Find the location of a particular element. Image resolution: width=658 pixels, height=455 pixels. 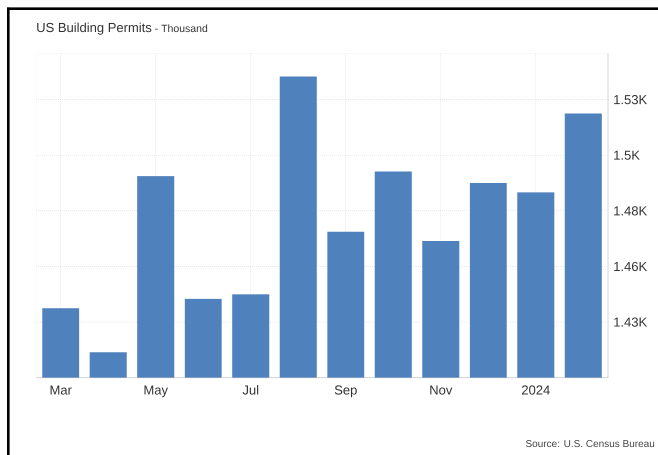

y-tick-label: 1.46K is located at coordinates (631, 267).